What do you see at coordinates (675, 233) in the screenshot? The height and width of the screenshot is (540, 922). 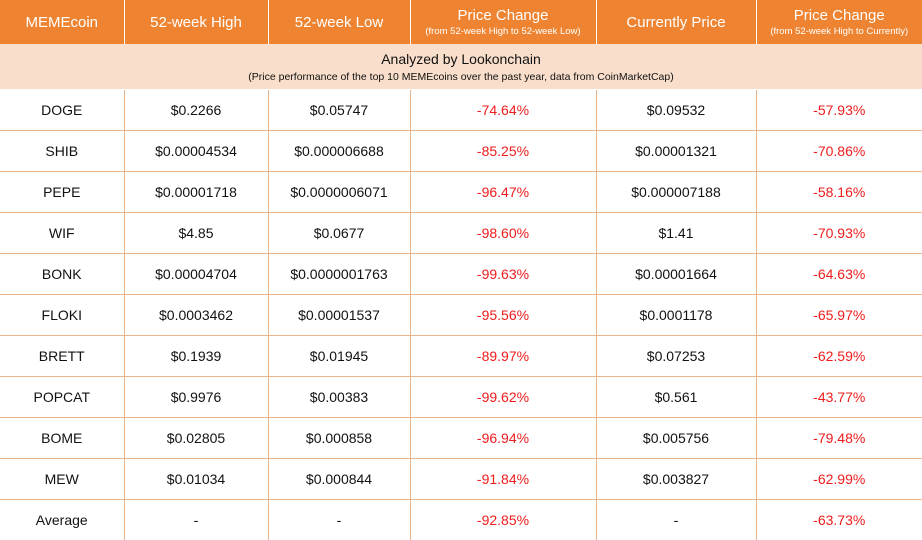 I see `current-price-cell: $1.41` at bounding box center [675, 233].